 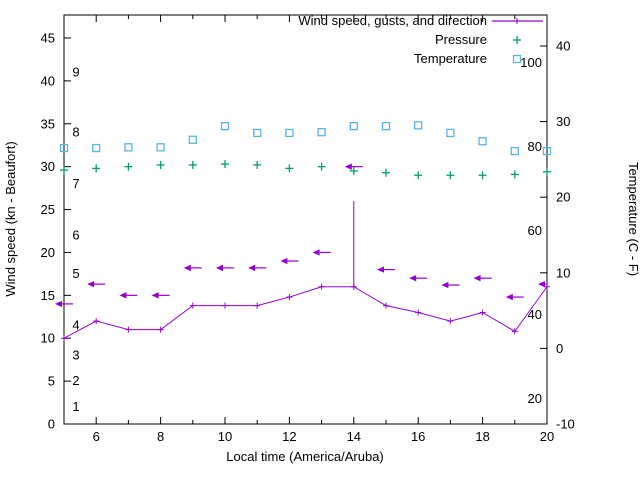 I want to click on svg-text: 60, so click(x=535, y=230).